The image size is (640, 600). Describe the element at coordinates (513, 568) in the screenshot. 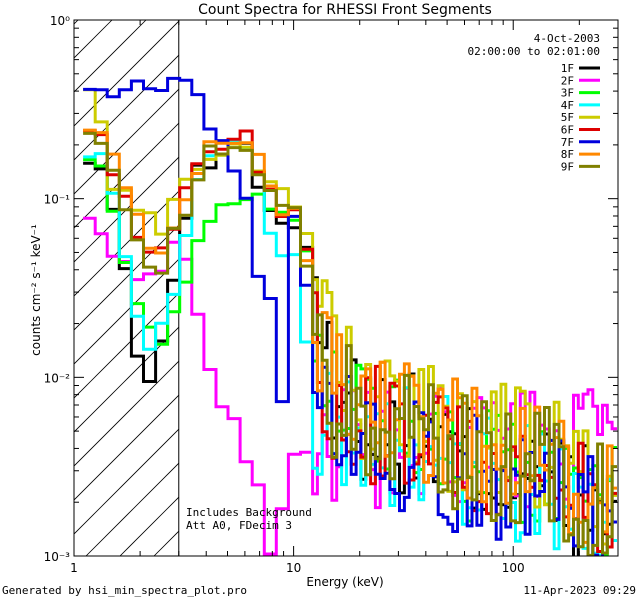

I see `x-tick-label: 100` at that location.